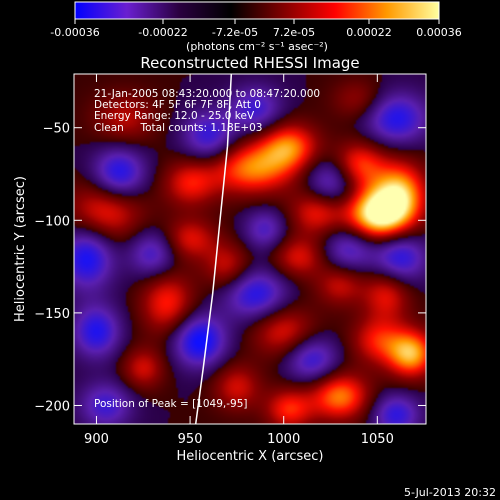 Image resolution: width=500 pixels, height=500 pixels. What do you see at coordinates (235, 32) in the screenshot?
I see `colorbar-tick-label: -7.2e-05` at bounding box center [235, 32].